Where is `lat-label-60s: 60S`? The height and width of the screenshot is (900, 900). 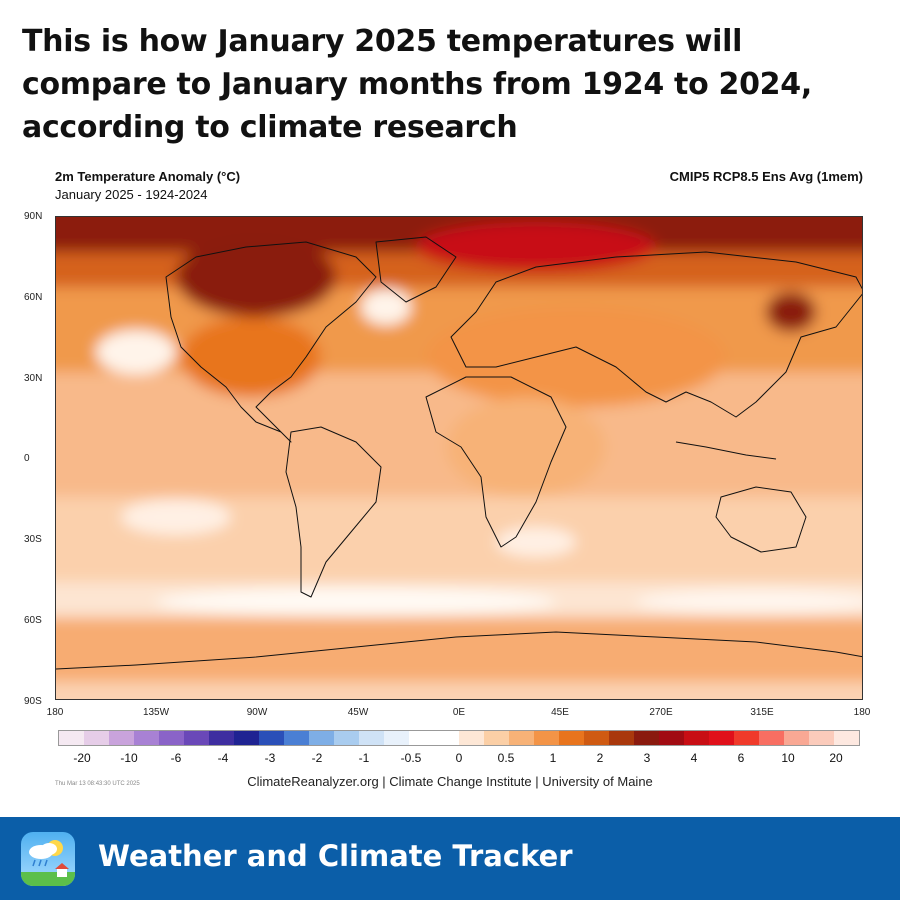 lat-label-60s: 60S is located at coordinates (33, 620).